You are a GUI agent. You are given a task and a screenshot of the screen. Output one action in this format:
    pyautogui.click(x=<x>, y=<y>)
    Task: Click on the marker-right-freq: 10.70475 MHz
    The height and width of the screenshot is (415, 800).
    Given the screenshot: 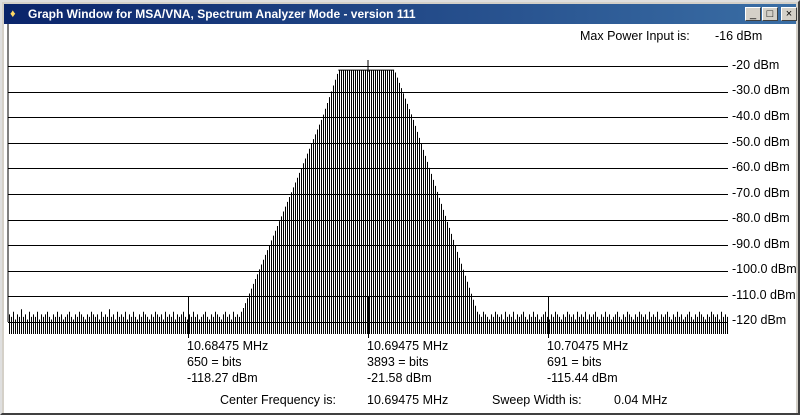 What is the action you would take?
    pyautogui.click(x=588, y=346)
    